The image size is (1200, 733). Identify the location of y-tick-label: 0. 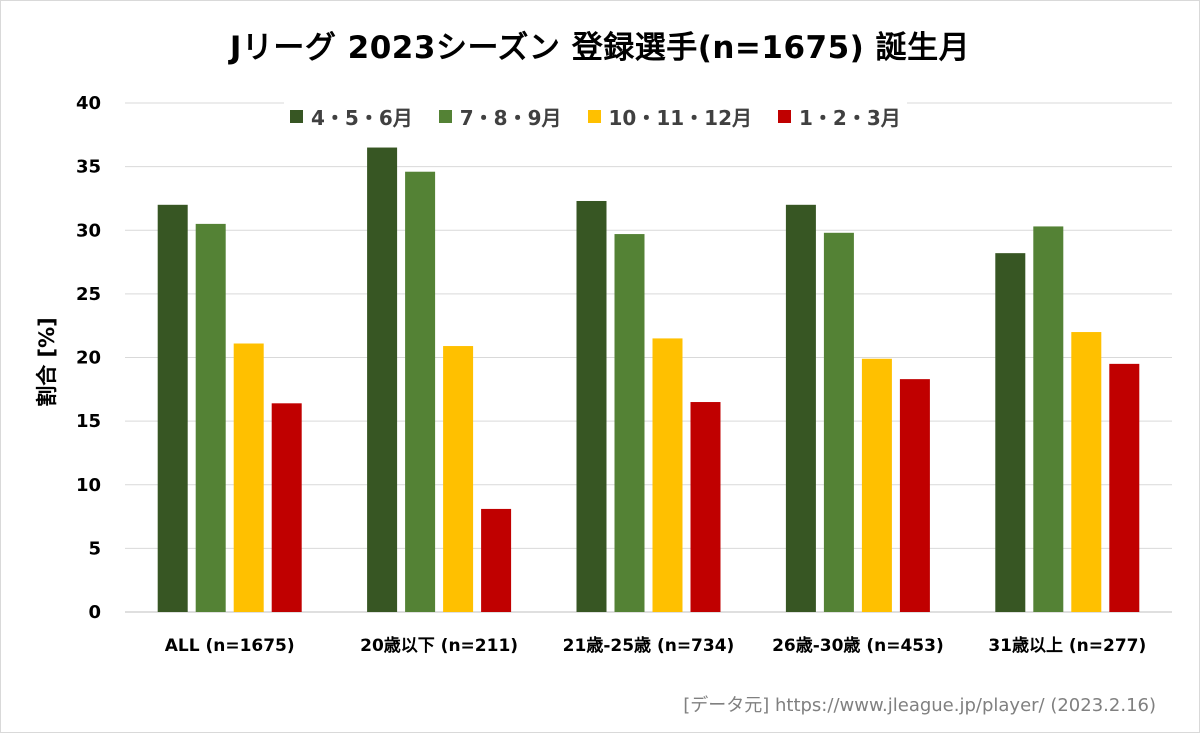
(94, 612).